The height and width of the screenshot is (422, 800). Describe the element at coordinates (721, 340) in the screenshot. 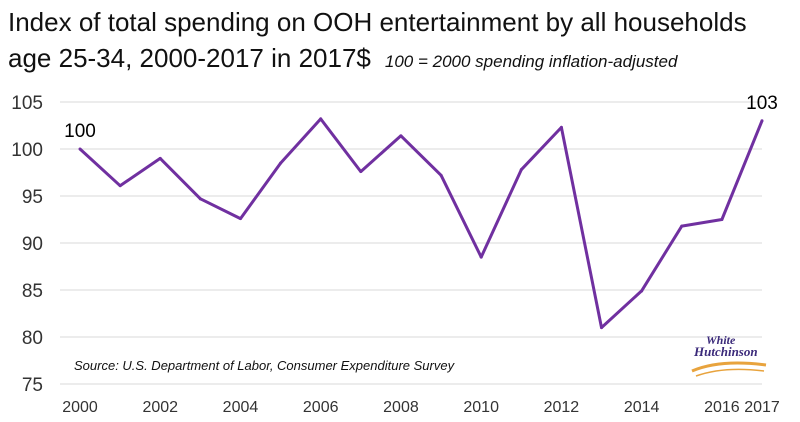

I see `logo-text-white: White` at that location.